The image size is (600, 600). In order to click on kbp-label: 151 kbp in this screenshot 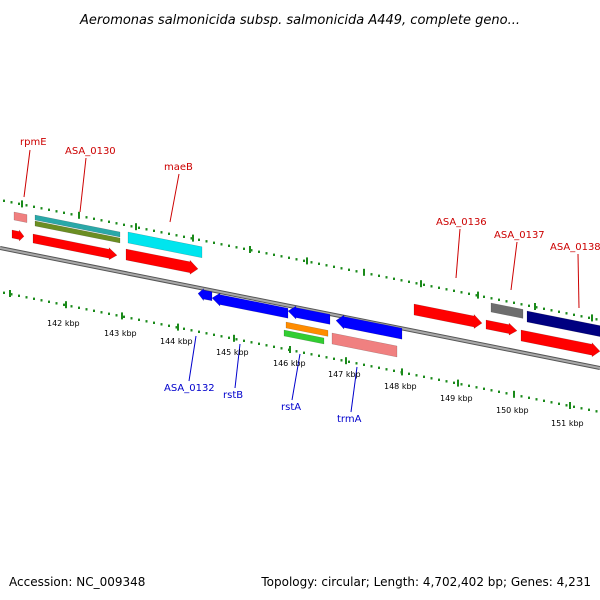, I will do `click(567, 423)`.